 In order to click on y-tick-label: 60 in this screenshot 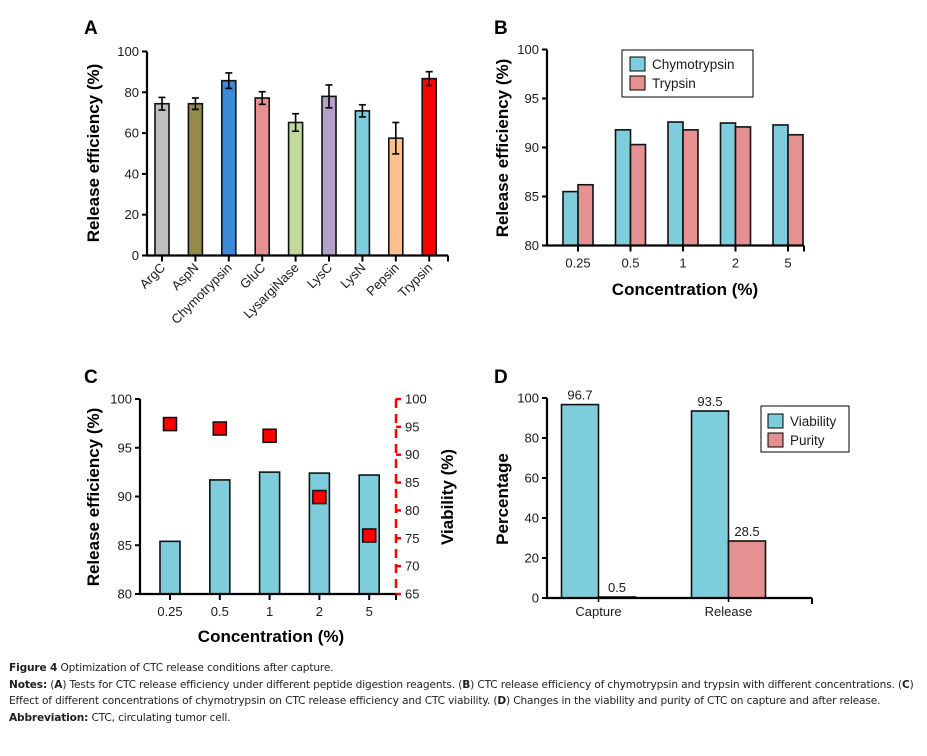, I will do `click(132, 133)`.